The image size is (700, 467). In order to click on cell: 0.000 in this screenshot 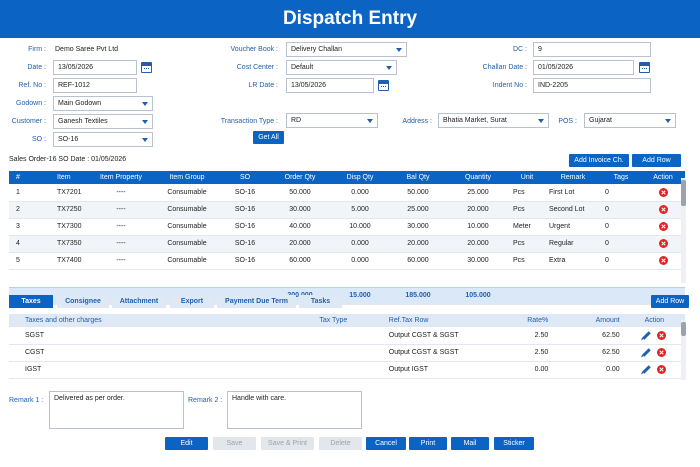, I will do `click(360, 244)`.